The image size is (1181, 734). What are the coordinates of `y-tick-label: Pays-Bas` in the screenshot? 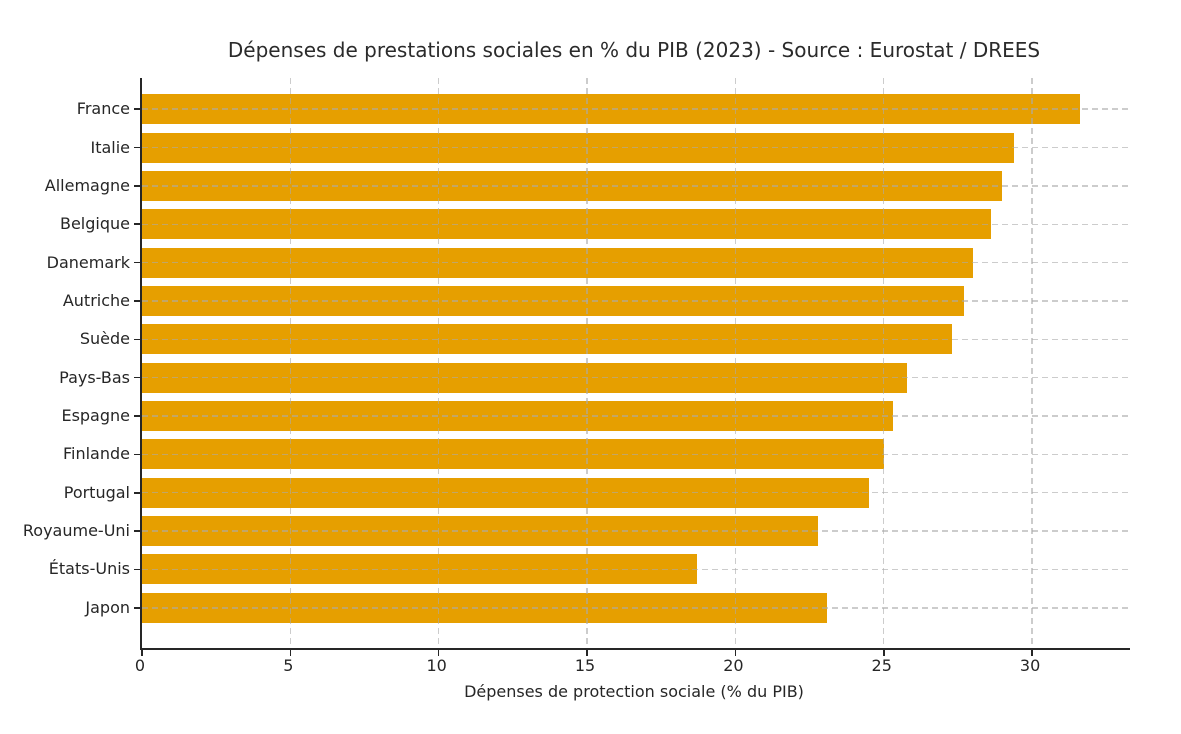 It's located at (94, 377).